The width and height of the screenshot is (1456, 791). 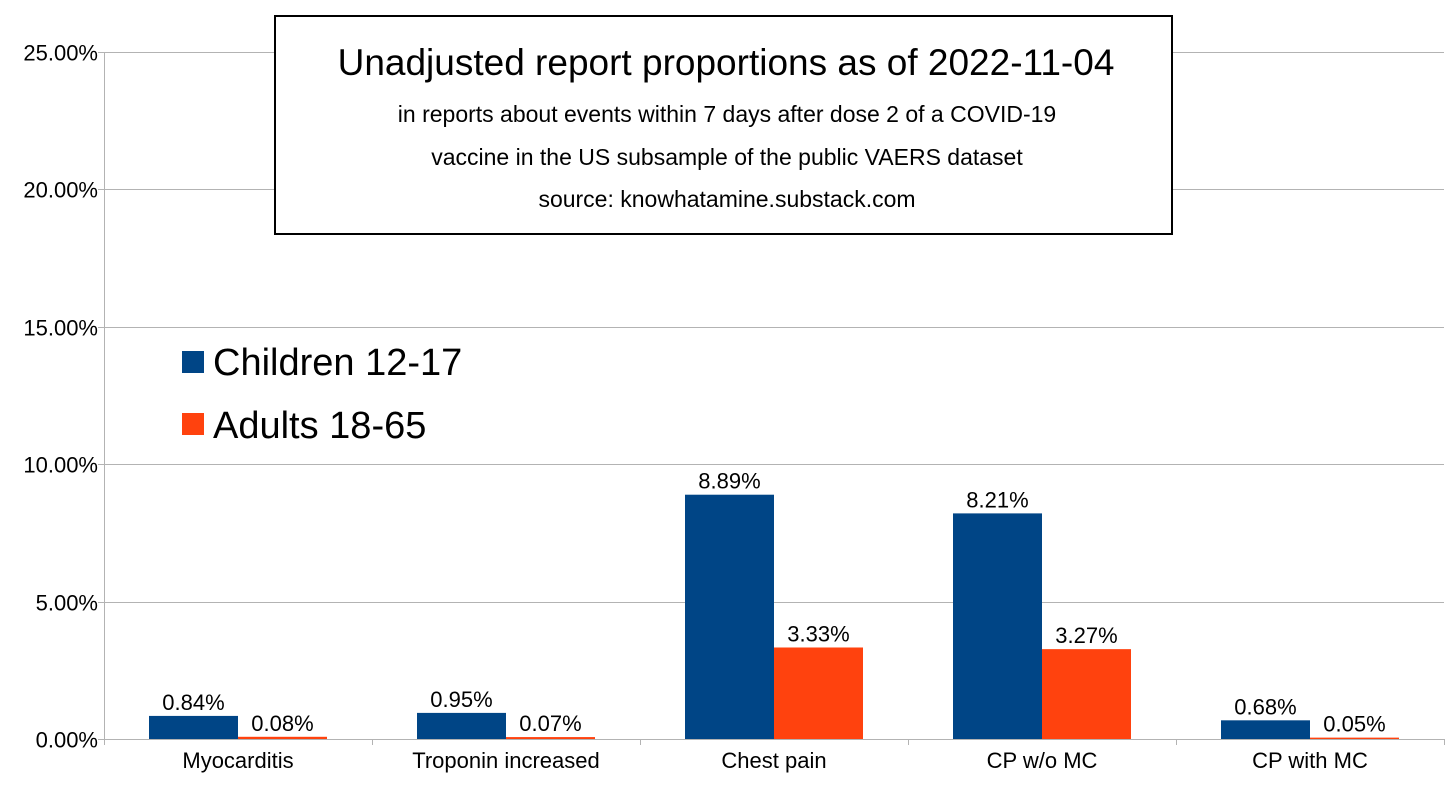 What do you see at coordinates (726, 199) in the screenshot?
I see `chart-subtitle-line-3: source: knowhatamine.substack.com` at bounding box center [726, 199].